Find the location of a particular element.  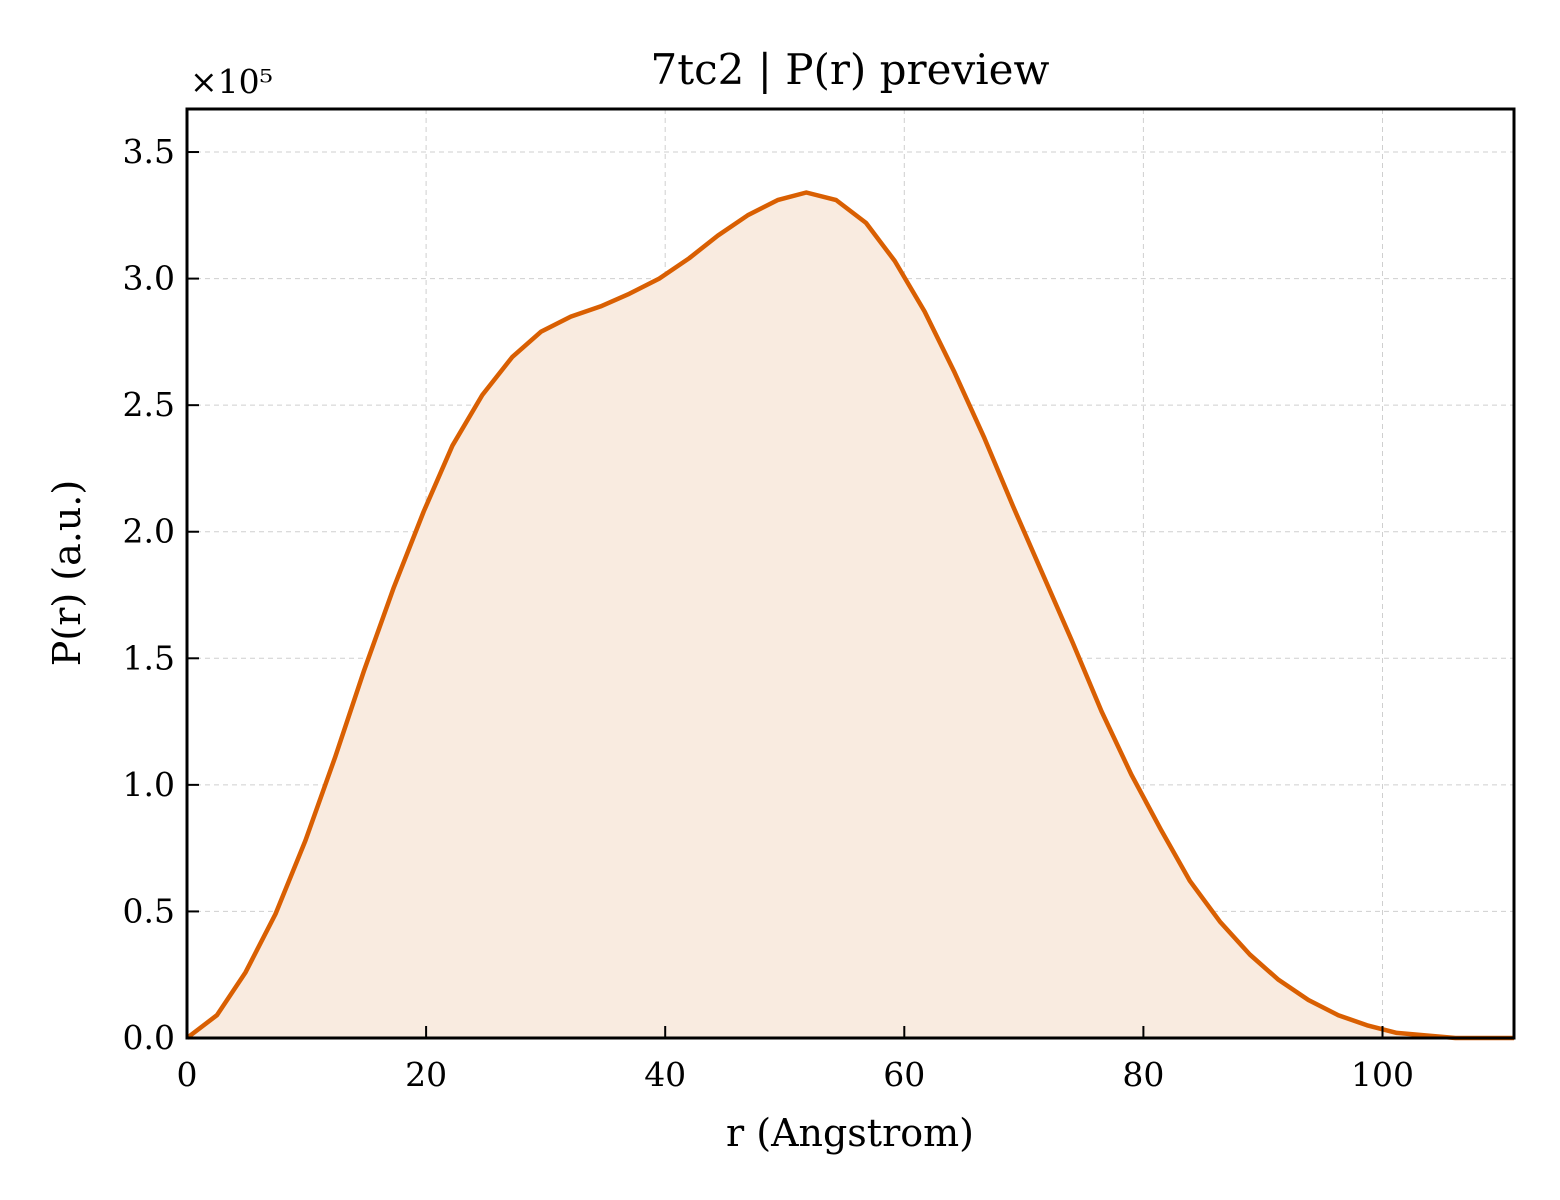

x-tick-label: 80 is located at coordinates (1143, 1074).